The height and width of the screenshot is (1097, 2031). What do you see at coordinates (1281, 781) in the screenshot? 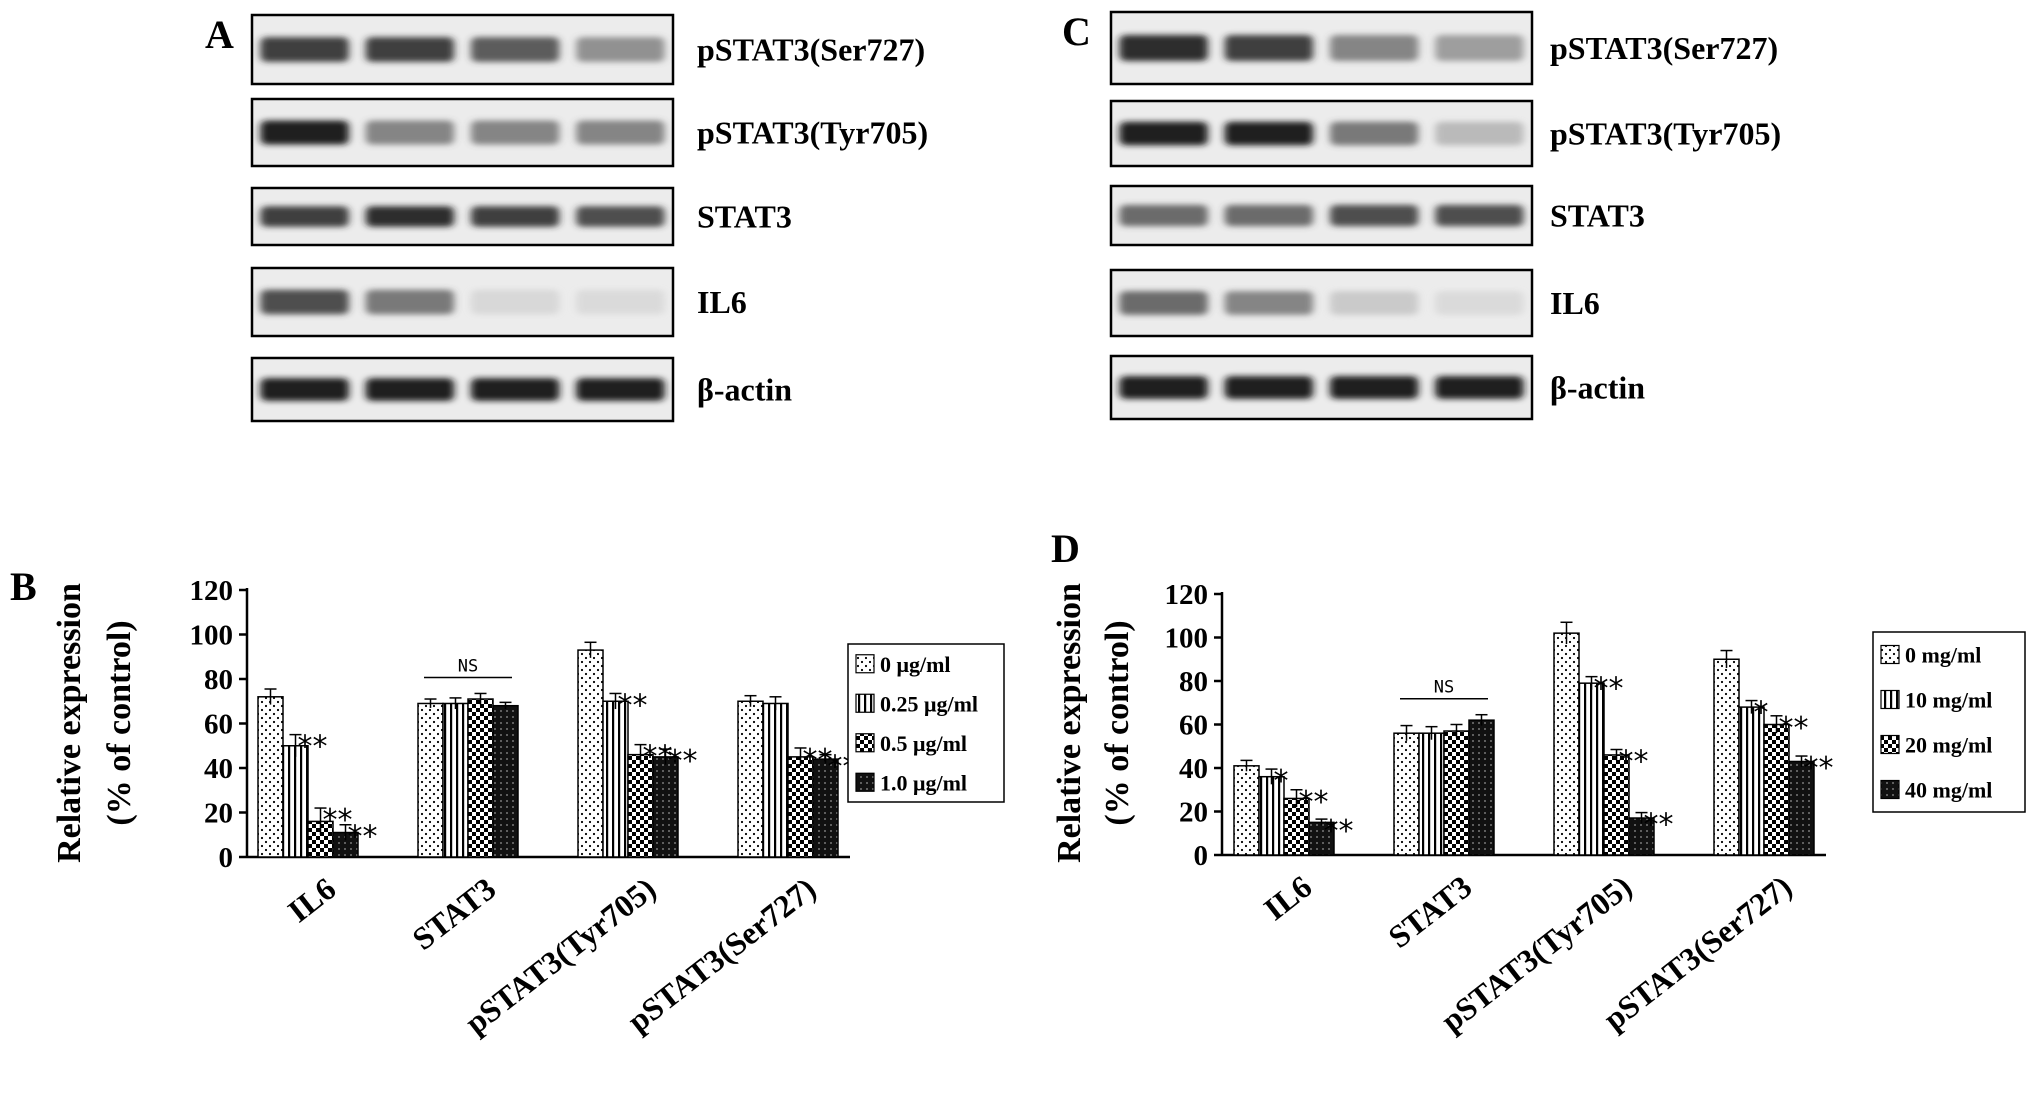
I see `significance-mark: *` at bounding box center [1281, 781].